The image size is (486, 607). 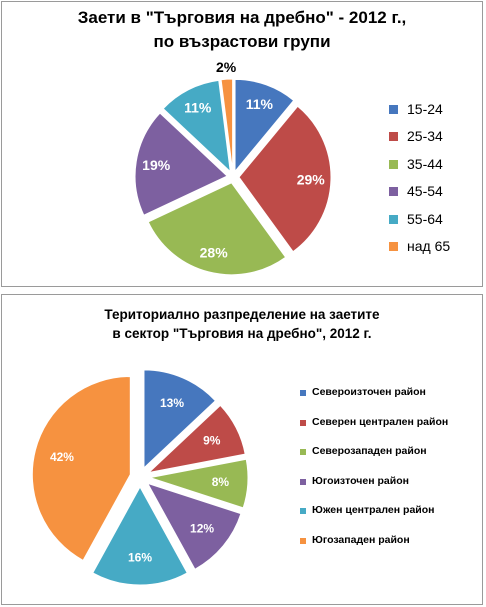 What do you see at coordinates (62, 457) in the screenshot?
I see `region-pie-label-5: 42%` at bounding box center [62, 457].